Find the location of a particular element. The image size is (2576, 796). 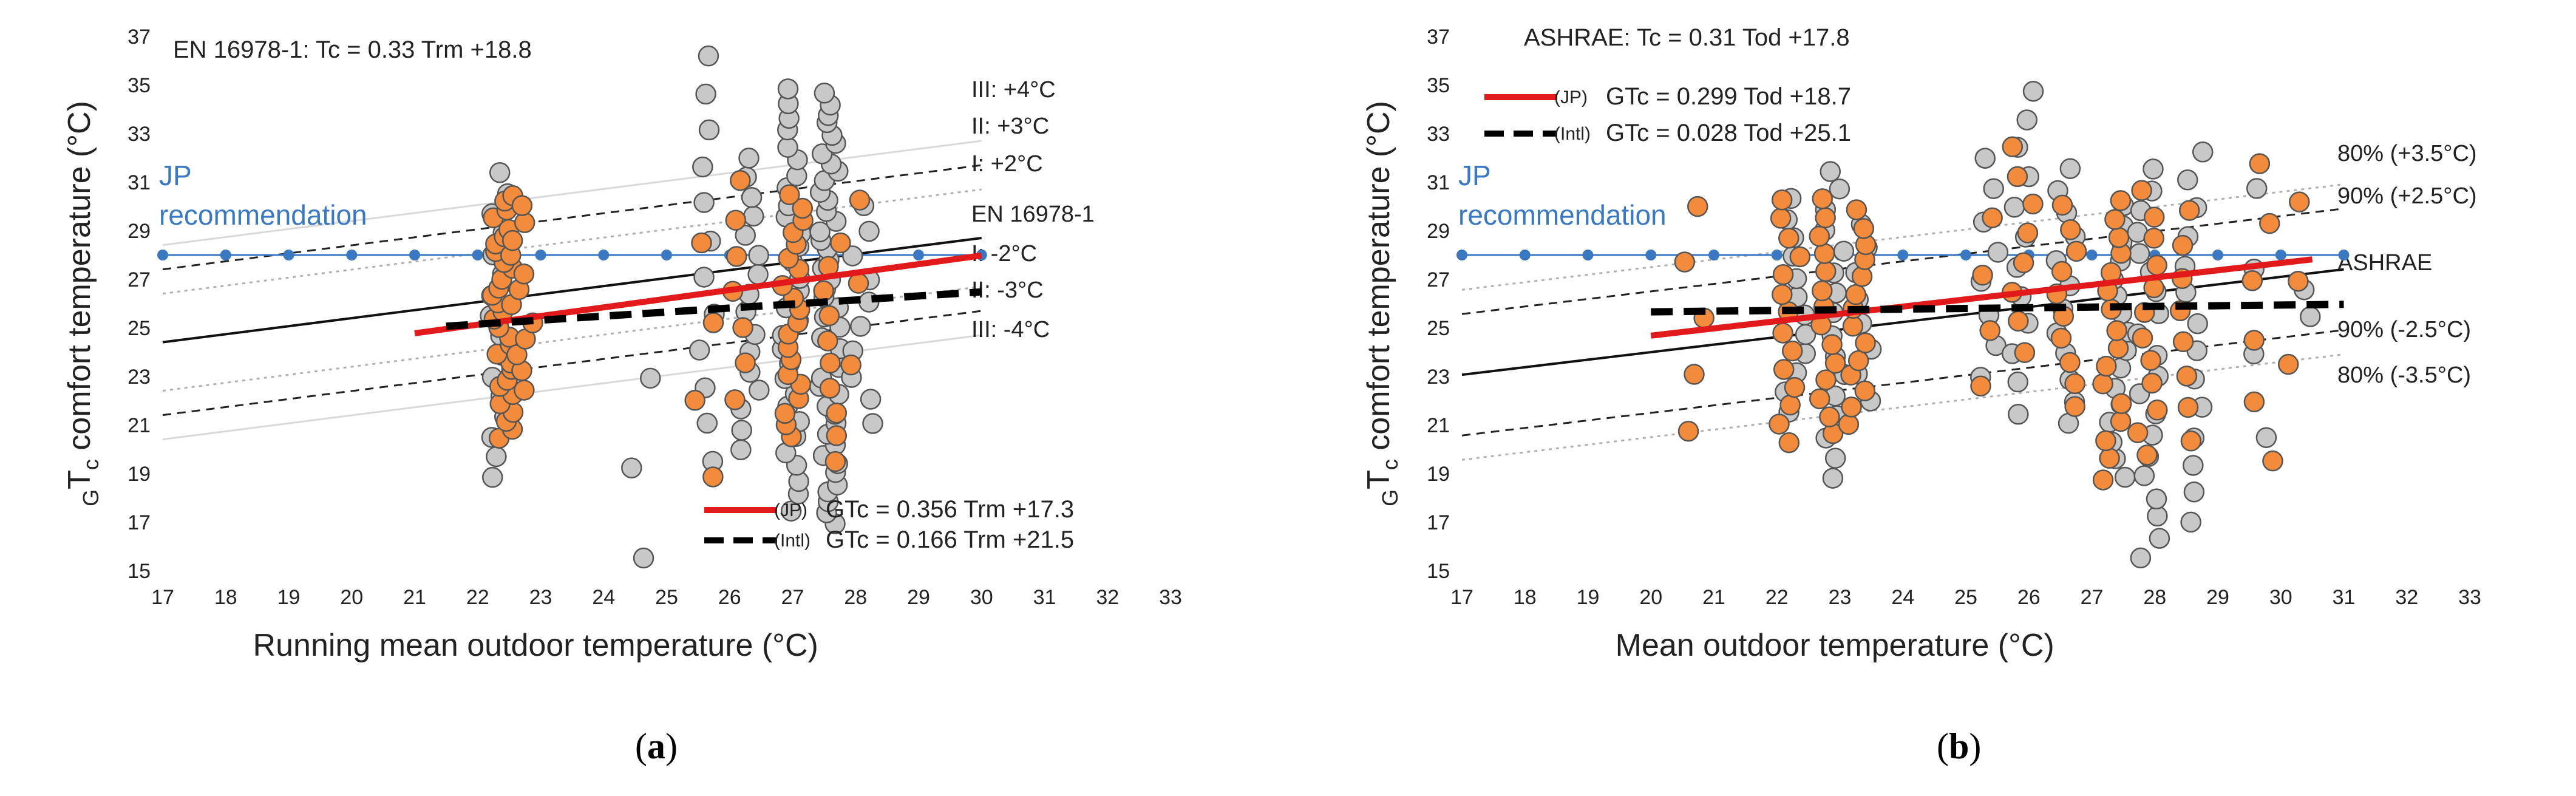

x-tick-label: 25 is located at coordinates (1965, 598).